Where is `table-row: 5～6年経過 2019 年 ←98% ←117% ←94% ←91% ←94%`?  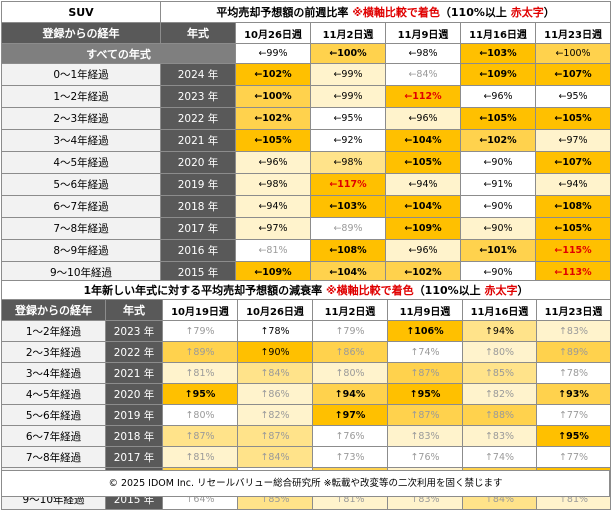 table-row: 5～6年経過 2019 年 ←98% ←117% ←94% ←91% ←94% is located at coordinates (306, 184).